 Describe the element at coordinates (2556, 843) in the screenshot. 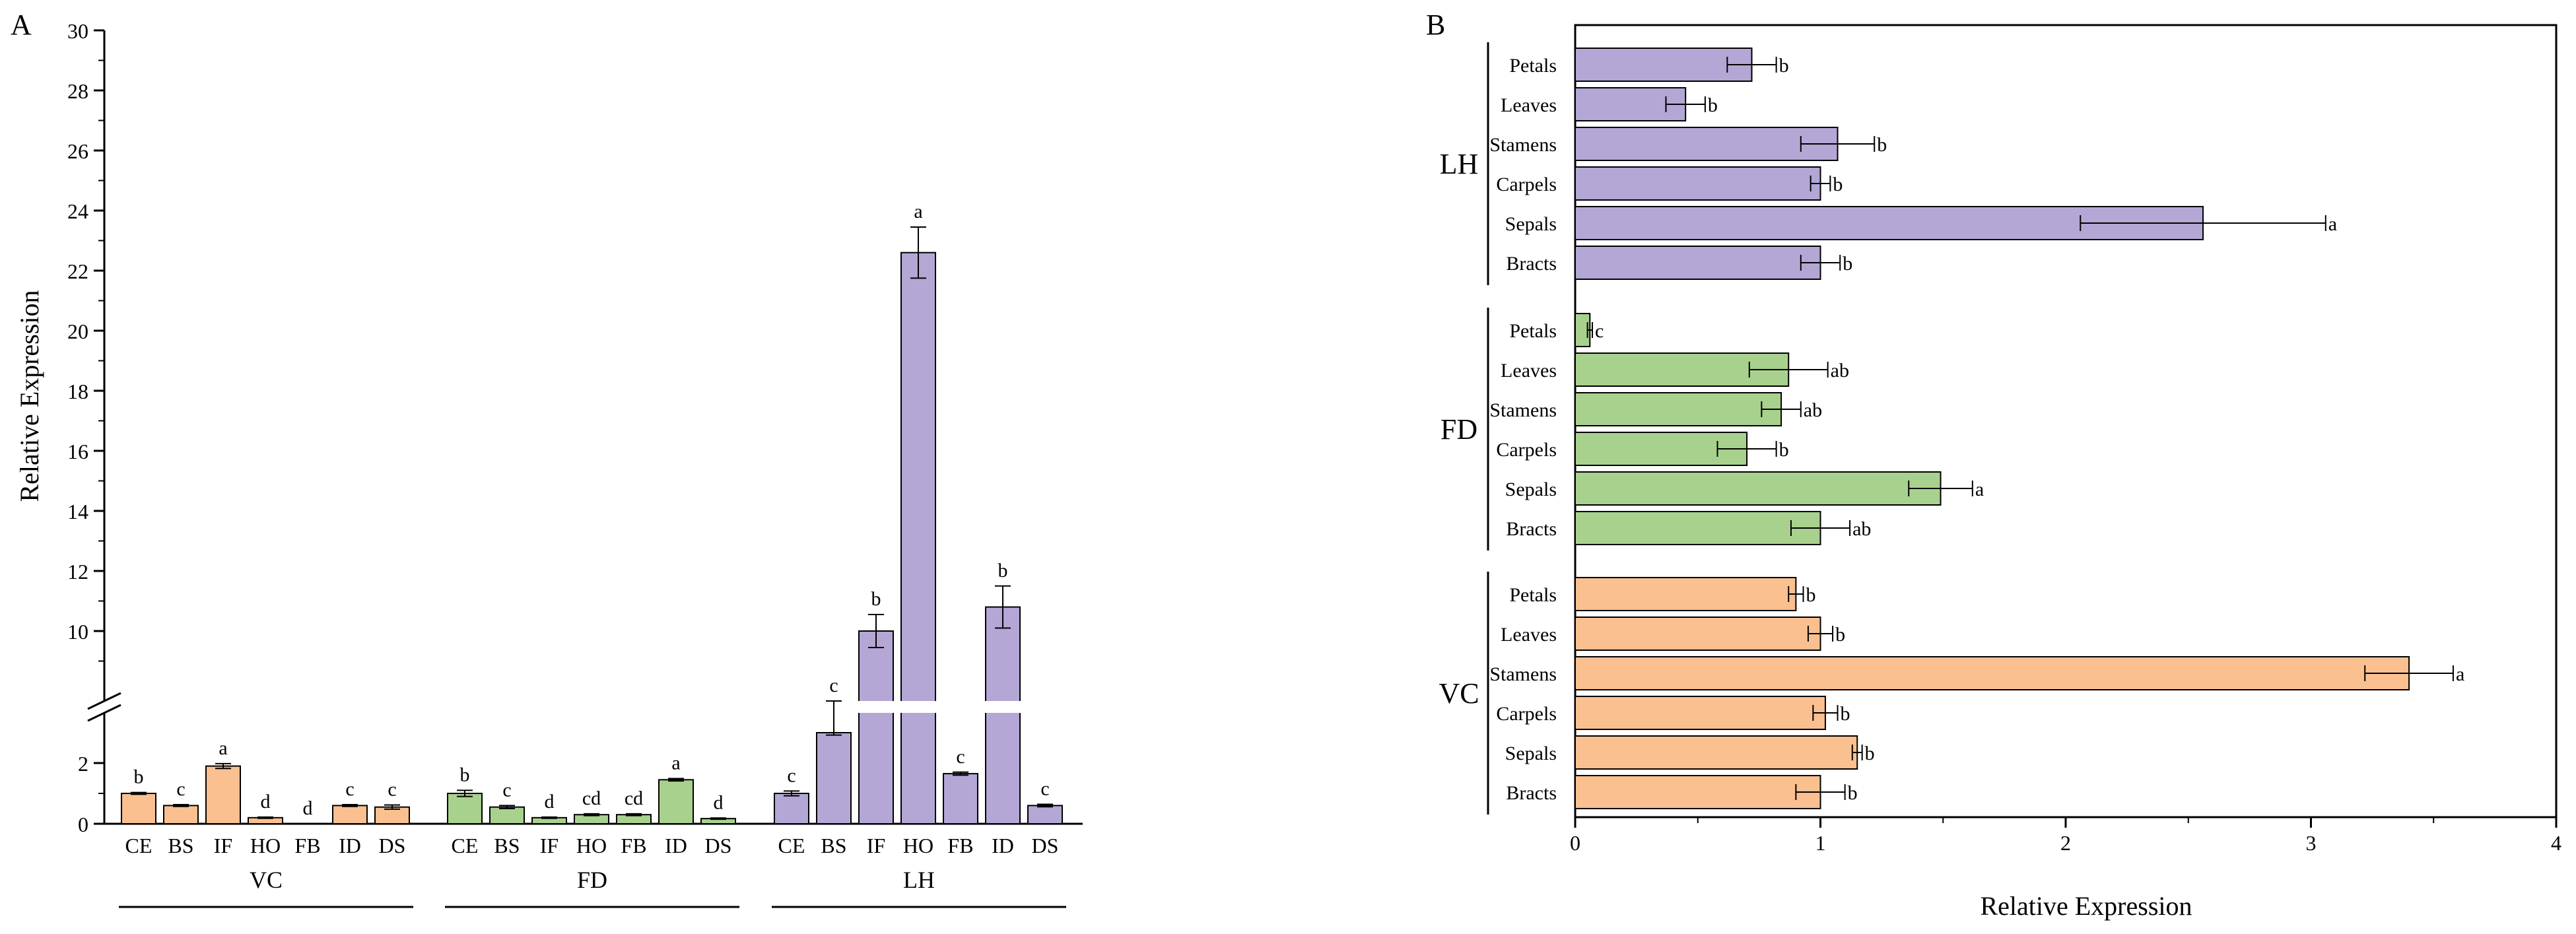

I see `x-tick-label: 4` at that location.